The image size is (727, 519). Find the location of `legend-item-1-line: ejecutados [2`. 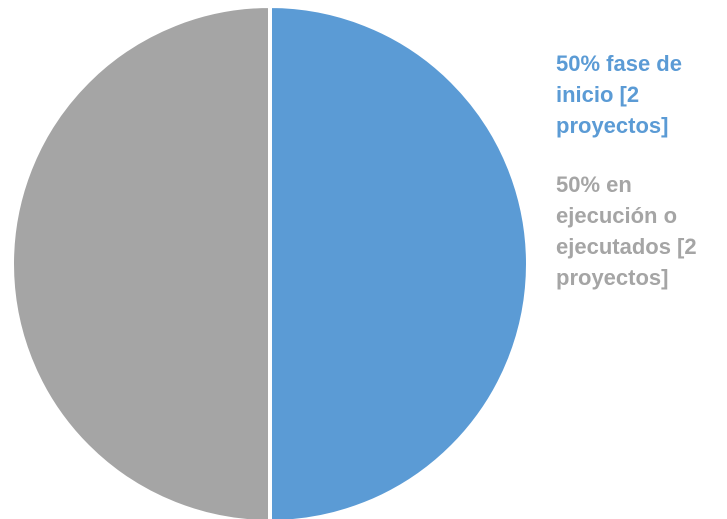

legend-item-1-line: ejecutados [2 is located at coordinates (626, 246).